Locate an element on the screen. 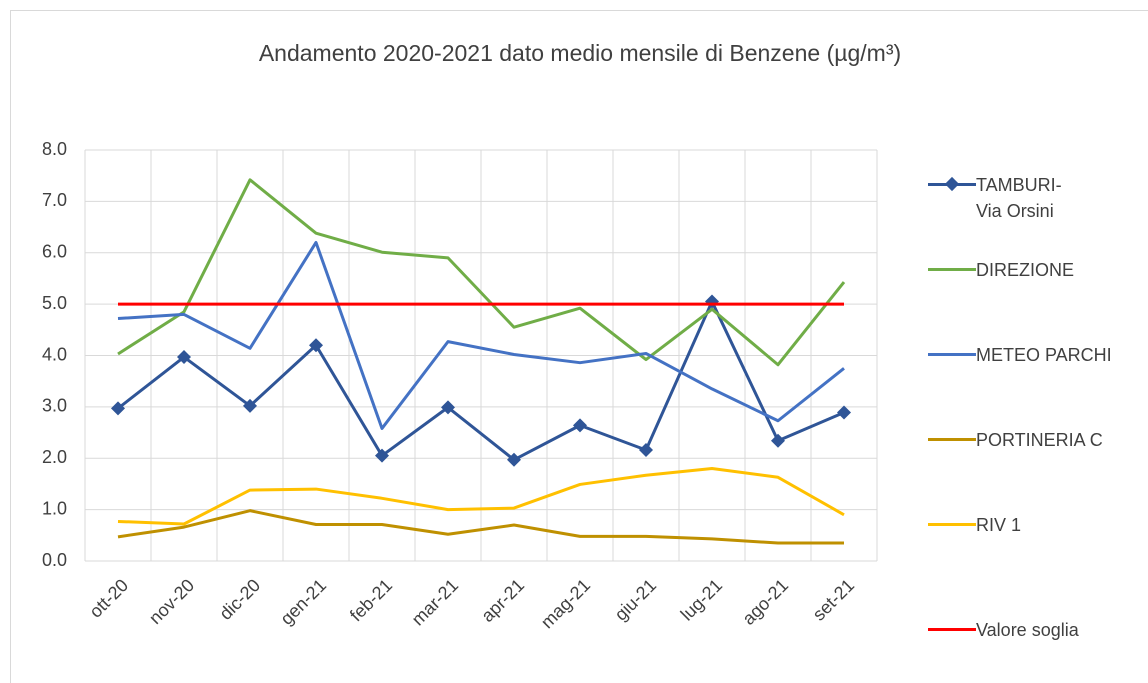 Image resolution: width=1148 pixels, height=683 pixels. legend-item: Valore soglia is located at coordinates (1037, 630).